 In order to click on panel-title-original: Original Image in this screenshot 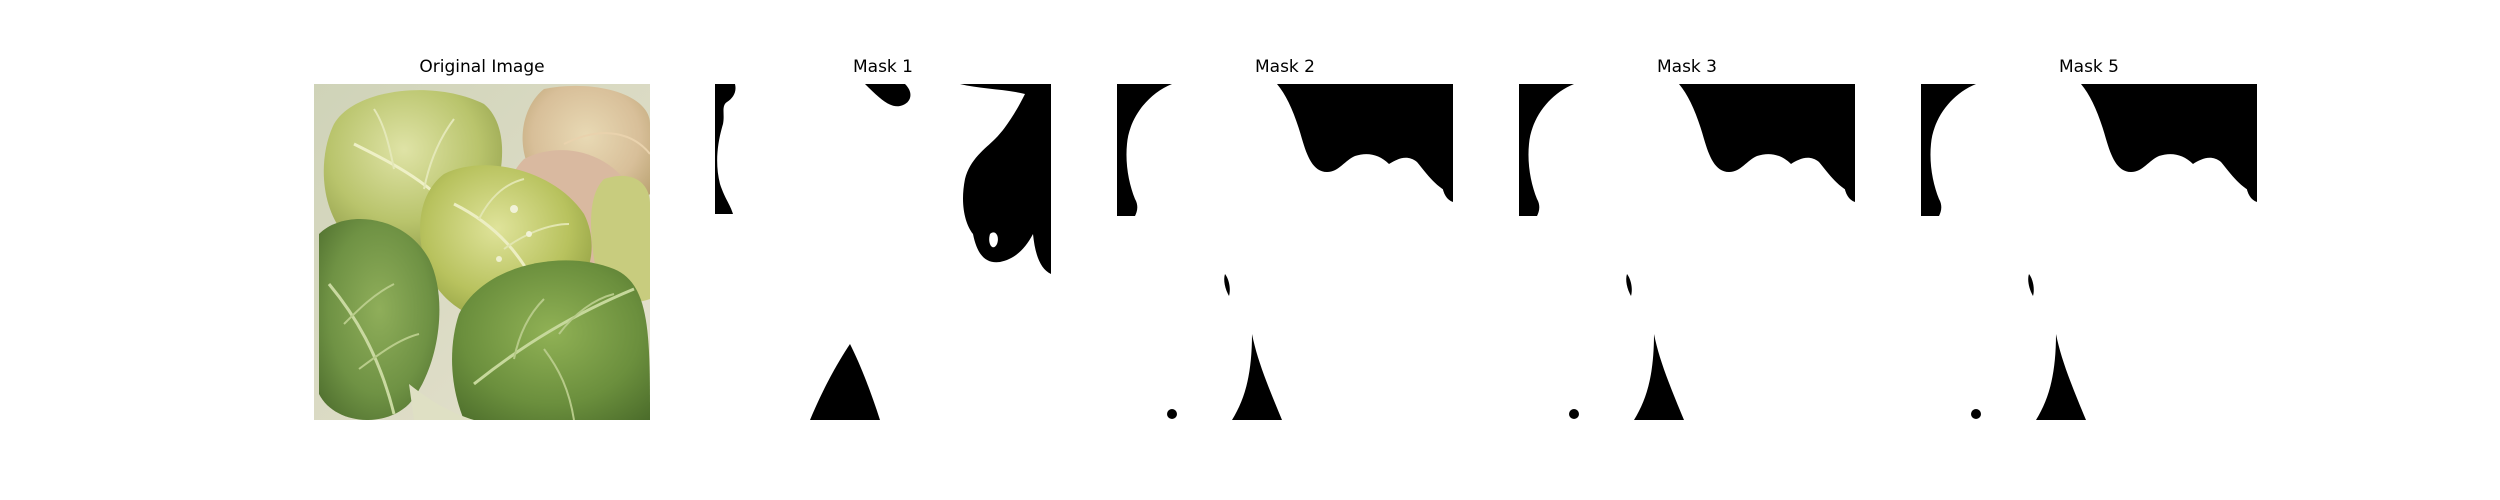, I will do `click(482, 67)`.